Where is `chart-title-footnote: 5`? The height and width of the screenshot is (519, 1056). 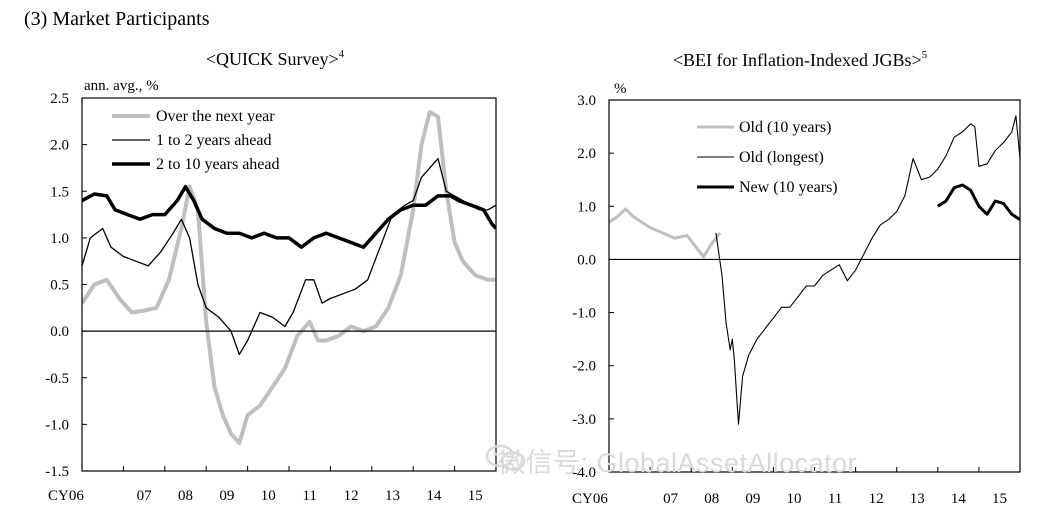
chart-title-footnote: 5 is located at coordinates (925, 55).